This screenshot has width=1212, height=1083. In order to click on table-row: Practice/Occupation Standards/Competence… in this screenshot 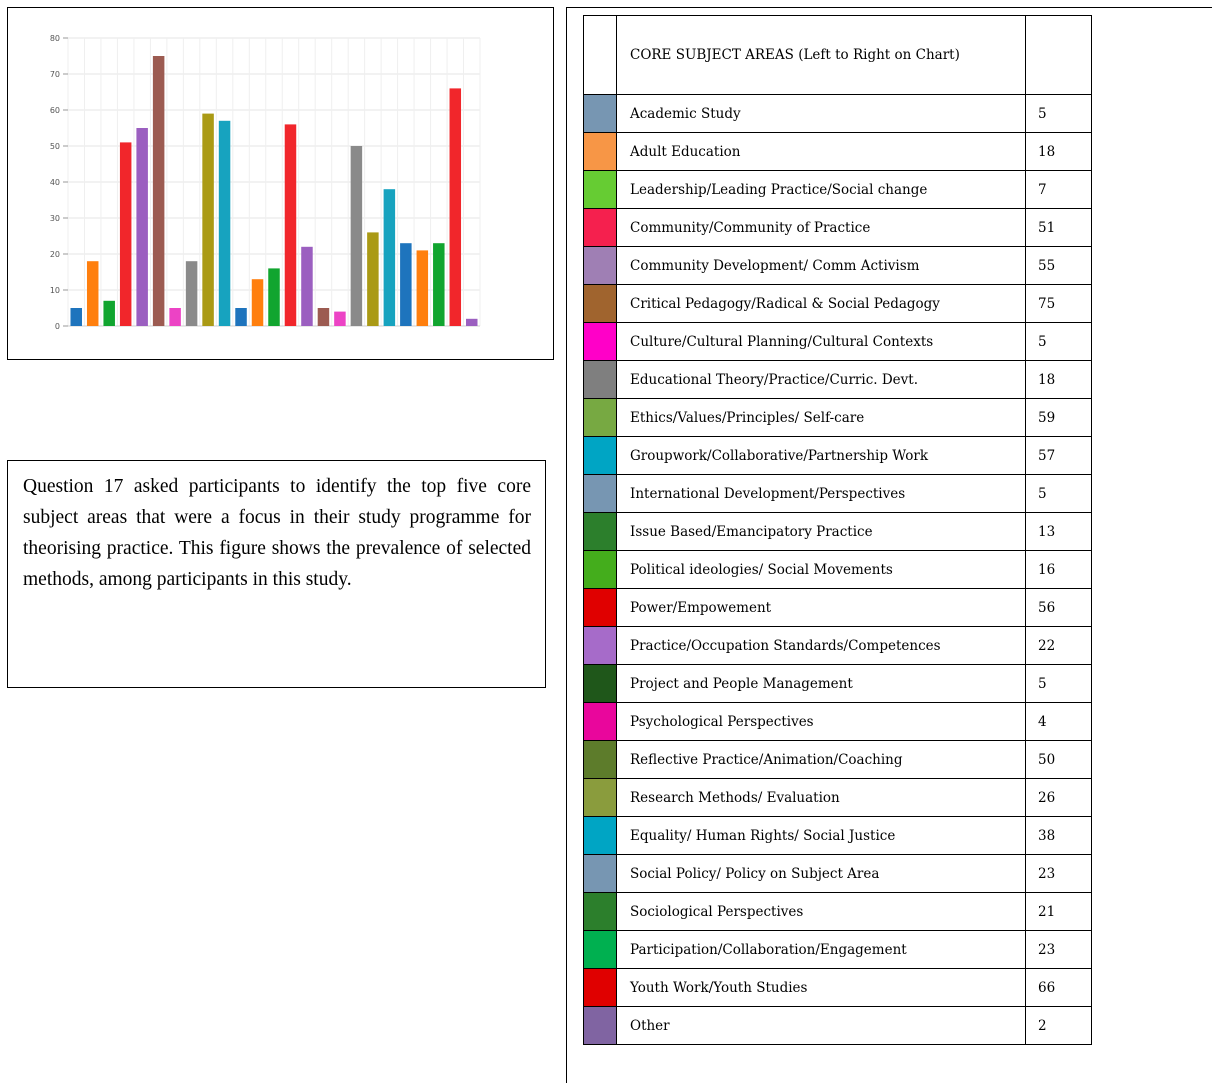, I will do `click(837, 645)`.